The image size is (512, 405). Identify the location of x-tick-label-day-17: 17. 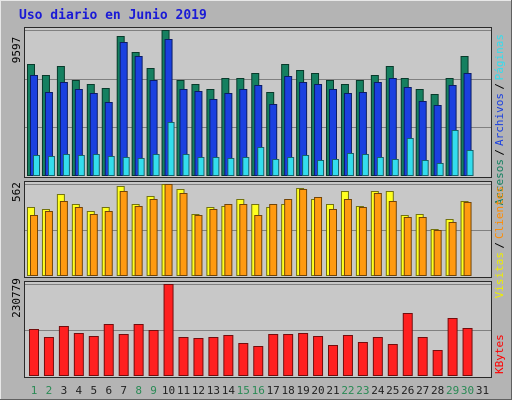
(273, 390).